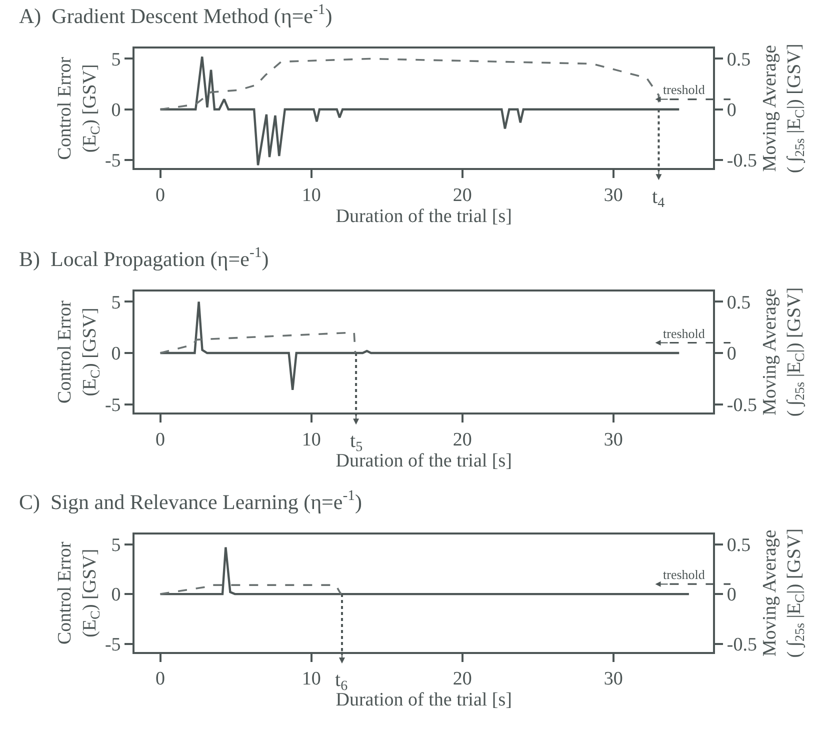 This screenshot has width=836, height=729. I want to click on chart-title: A) Gradient Descent Method (η=e$^{-1}$), so click(175, 15).